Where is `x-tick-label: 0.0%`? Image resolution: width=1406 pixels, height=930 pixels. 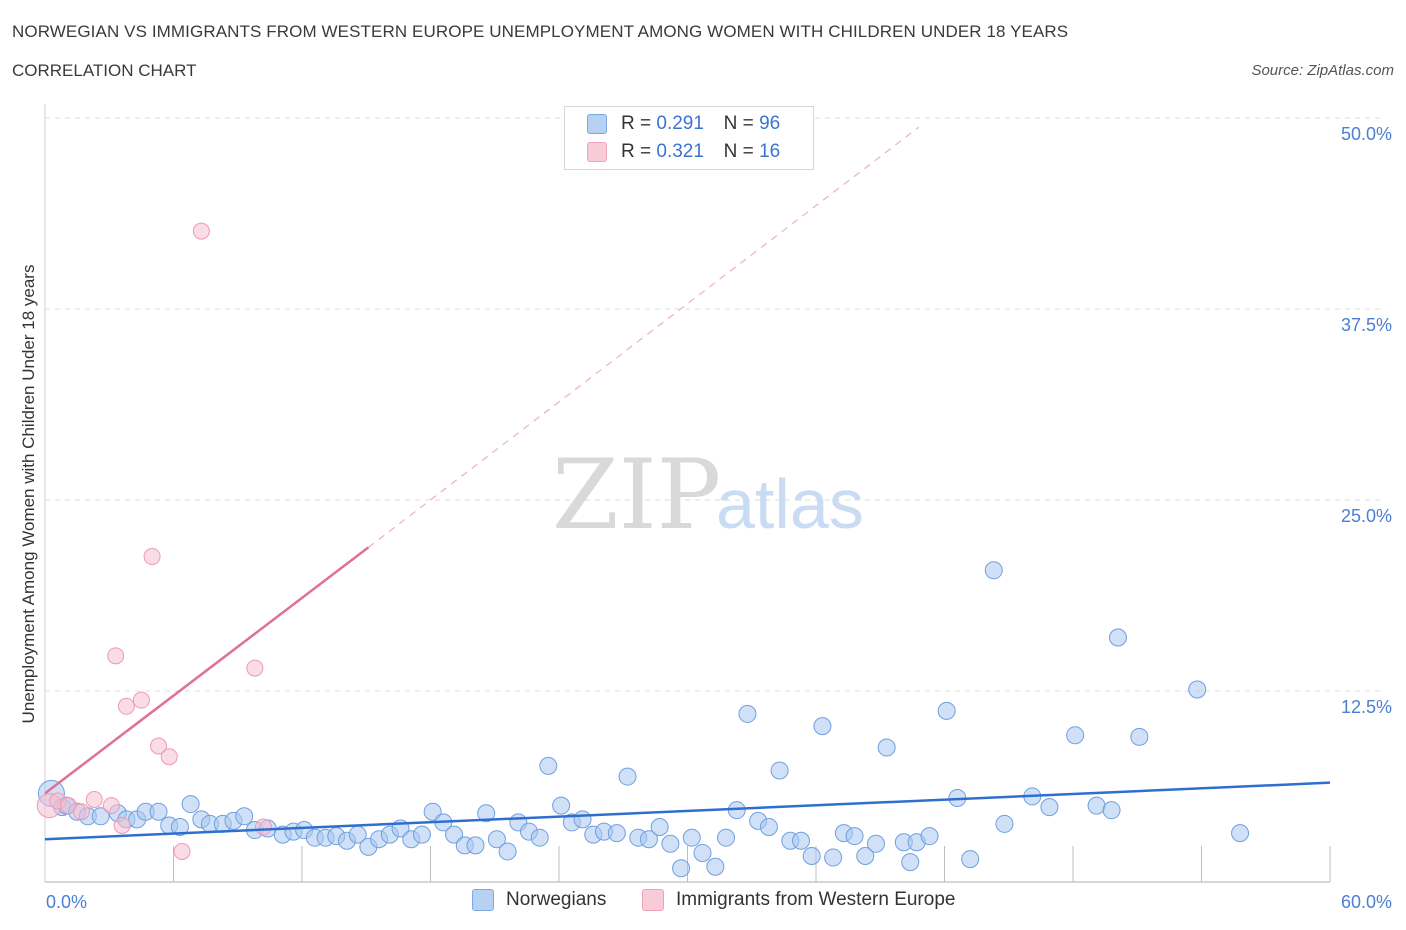 x-tick-label: 0.0% is located at coordinates (66, 902).